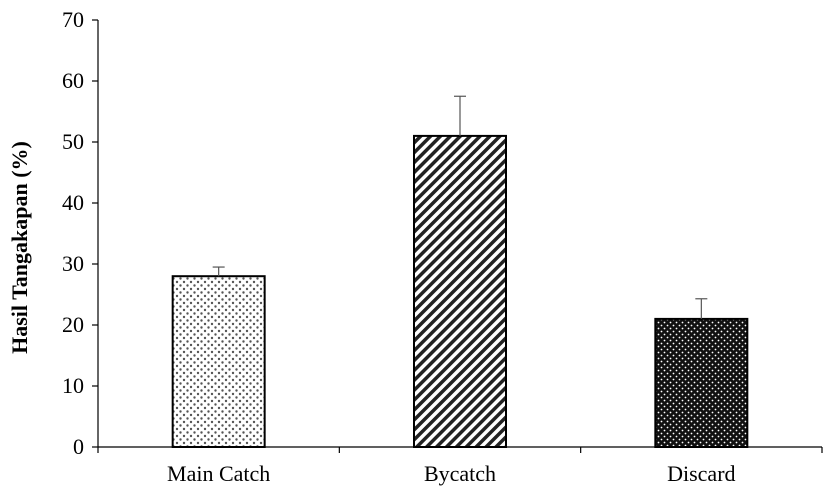 This screenshot has height=493, width=826. What do you see at coordinates (218, 362) in the screenshot?
I see `bar-main-catch` at bounding box center [218, 362].